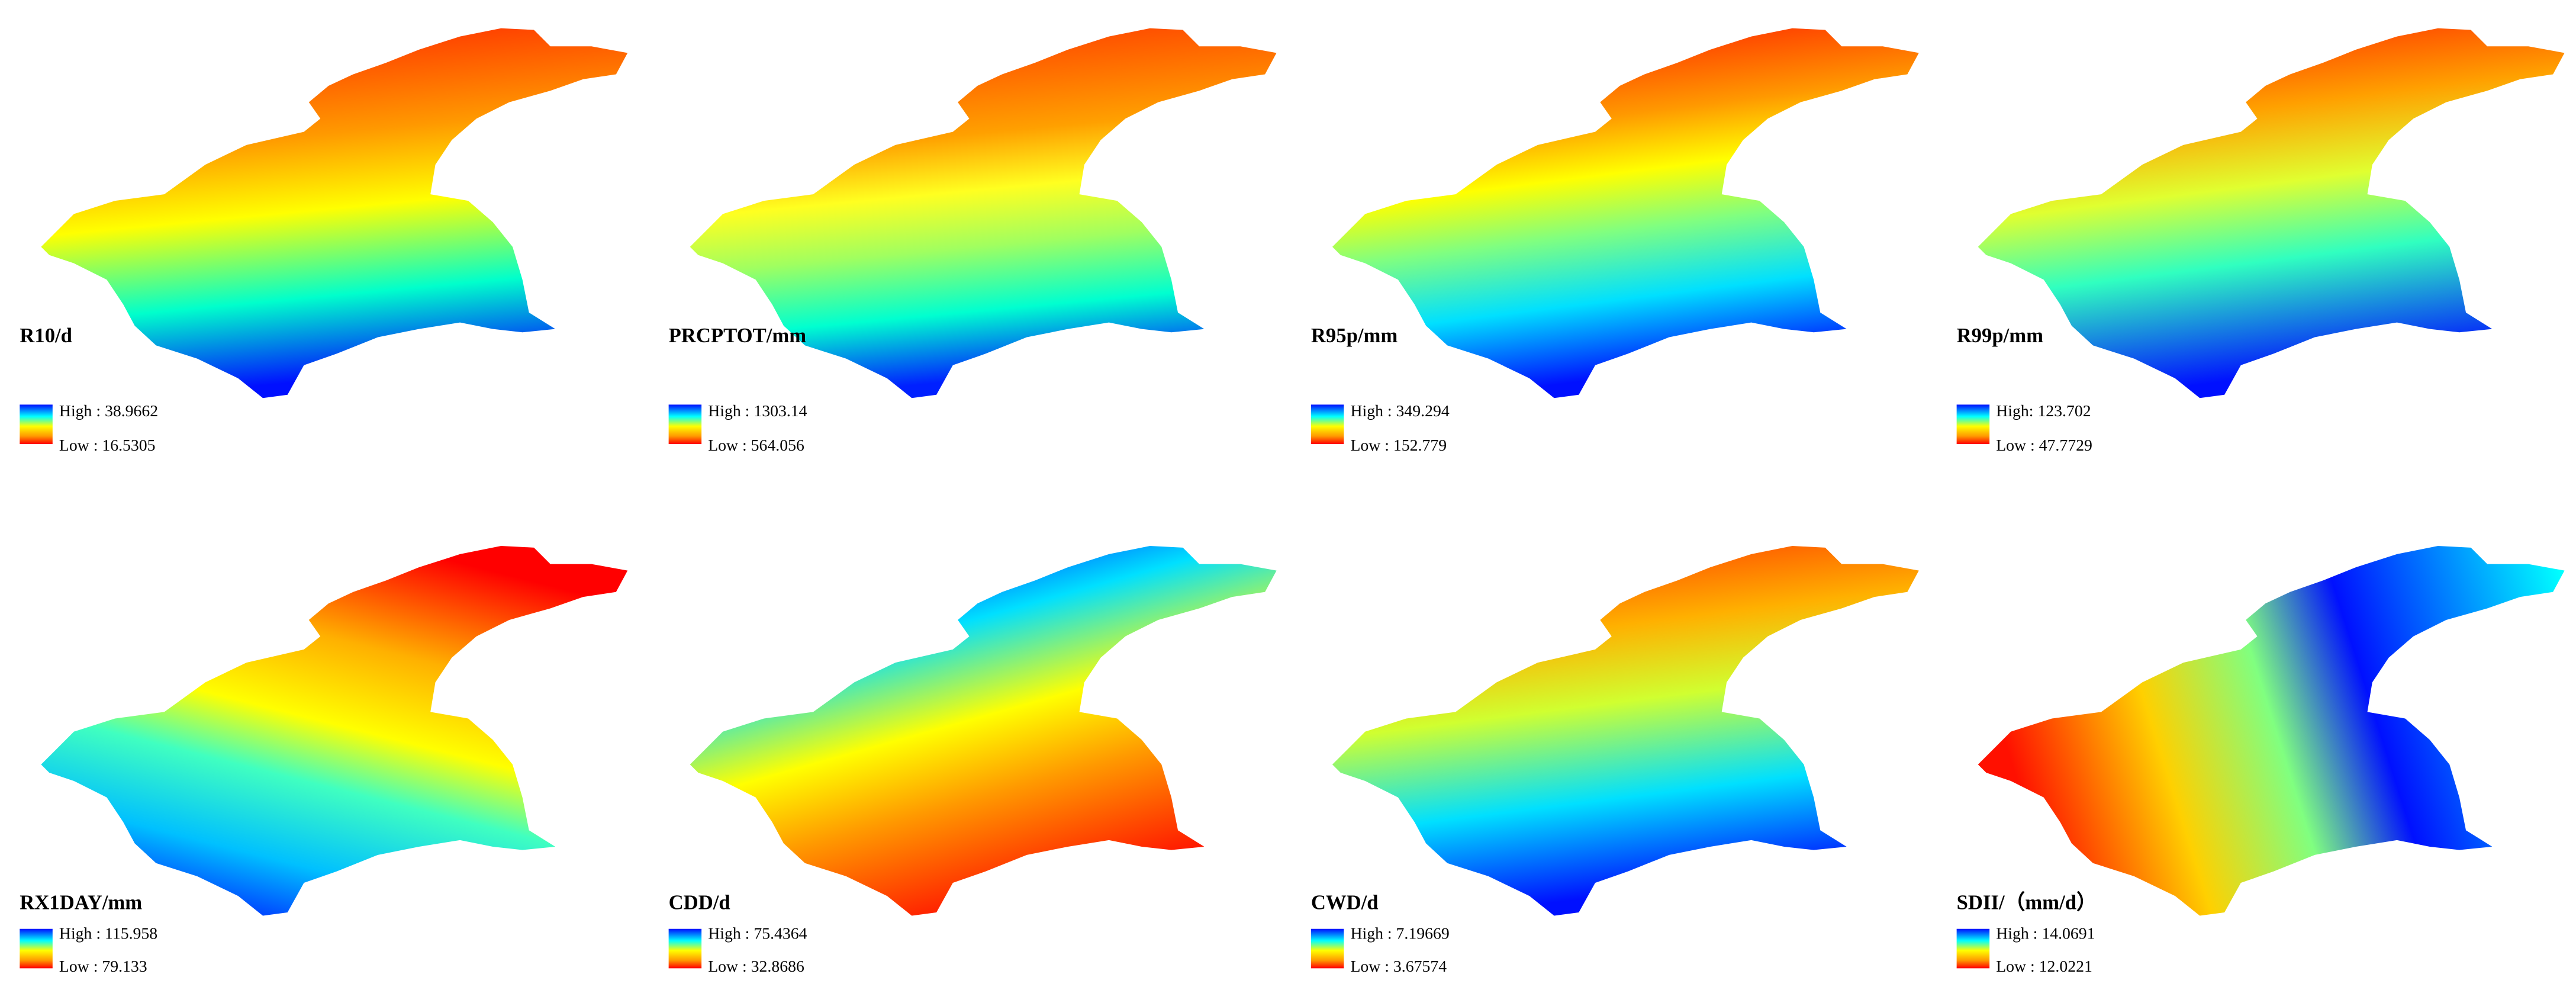  I want to click on panel-title: SDII/（mm/d）, so click(2027, 902).